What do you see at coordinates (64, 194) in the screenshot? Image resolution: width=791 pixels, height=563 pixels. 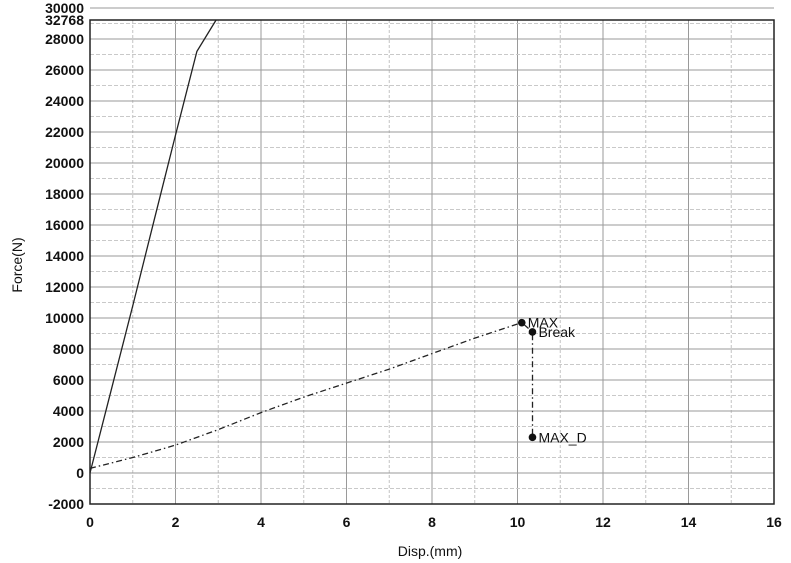 I see `y-tick-label: 18000` at bounding box center [64, 194].